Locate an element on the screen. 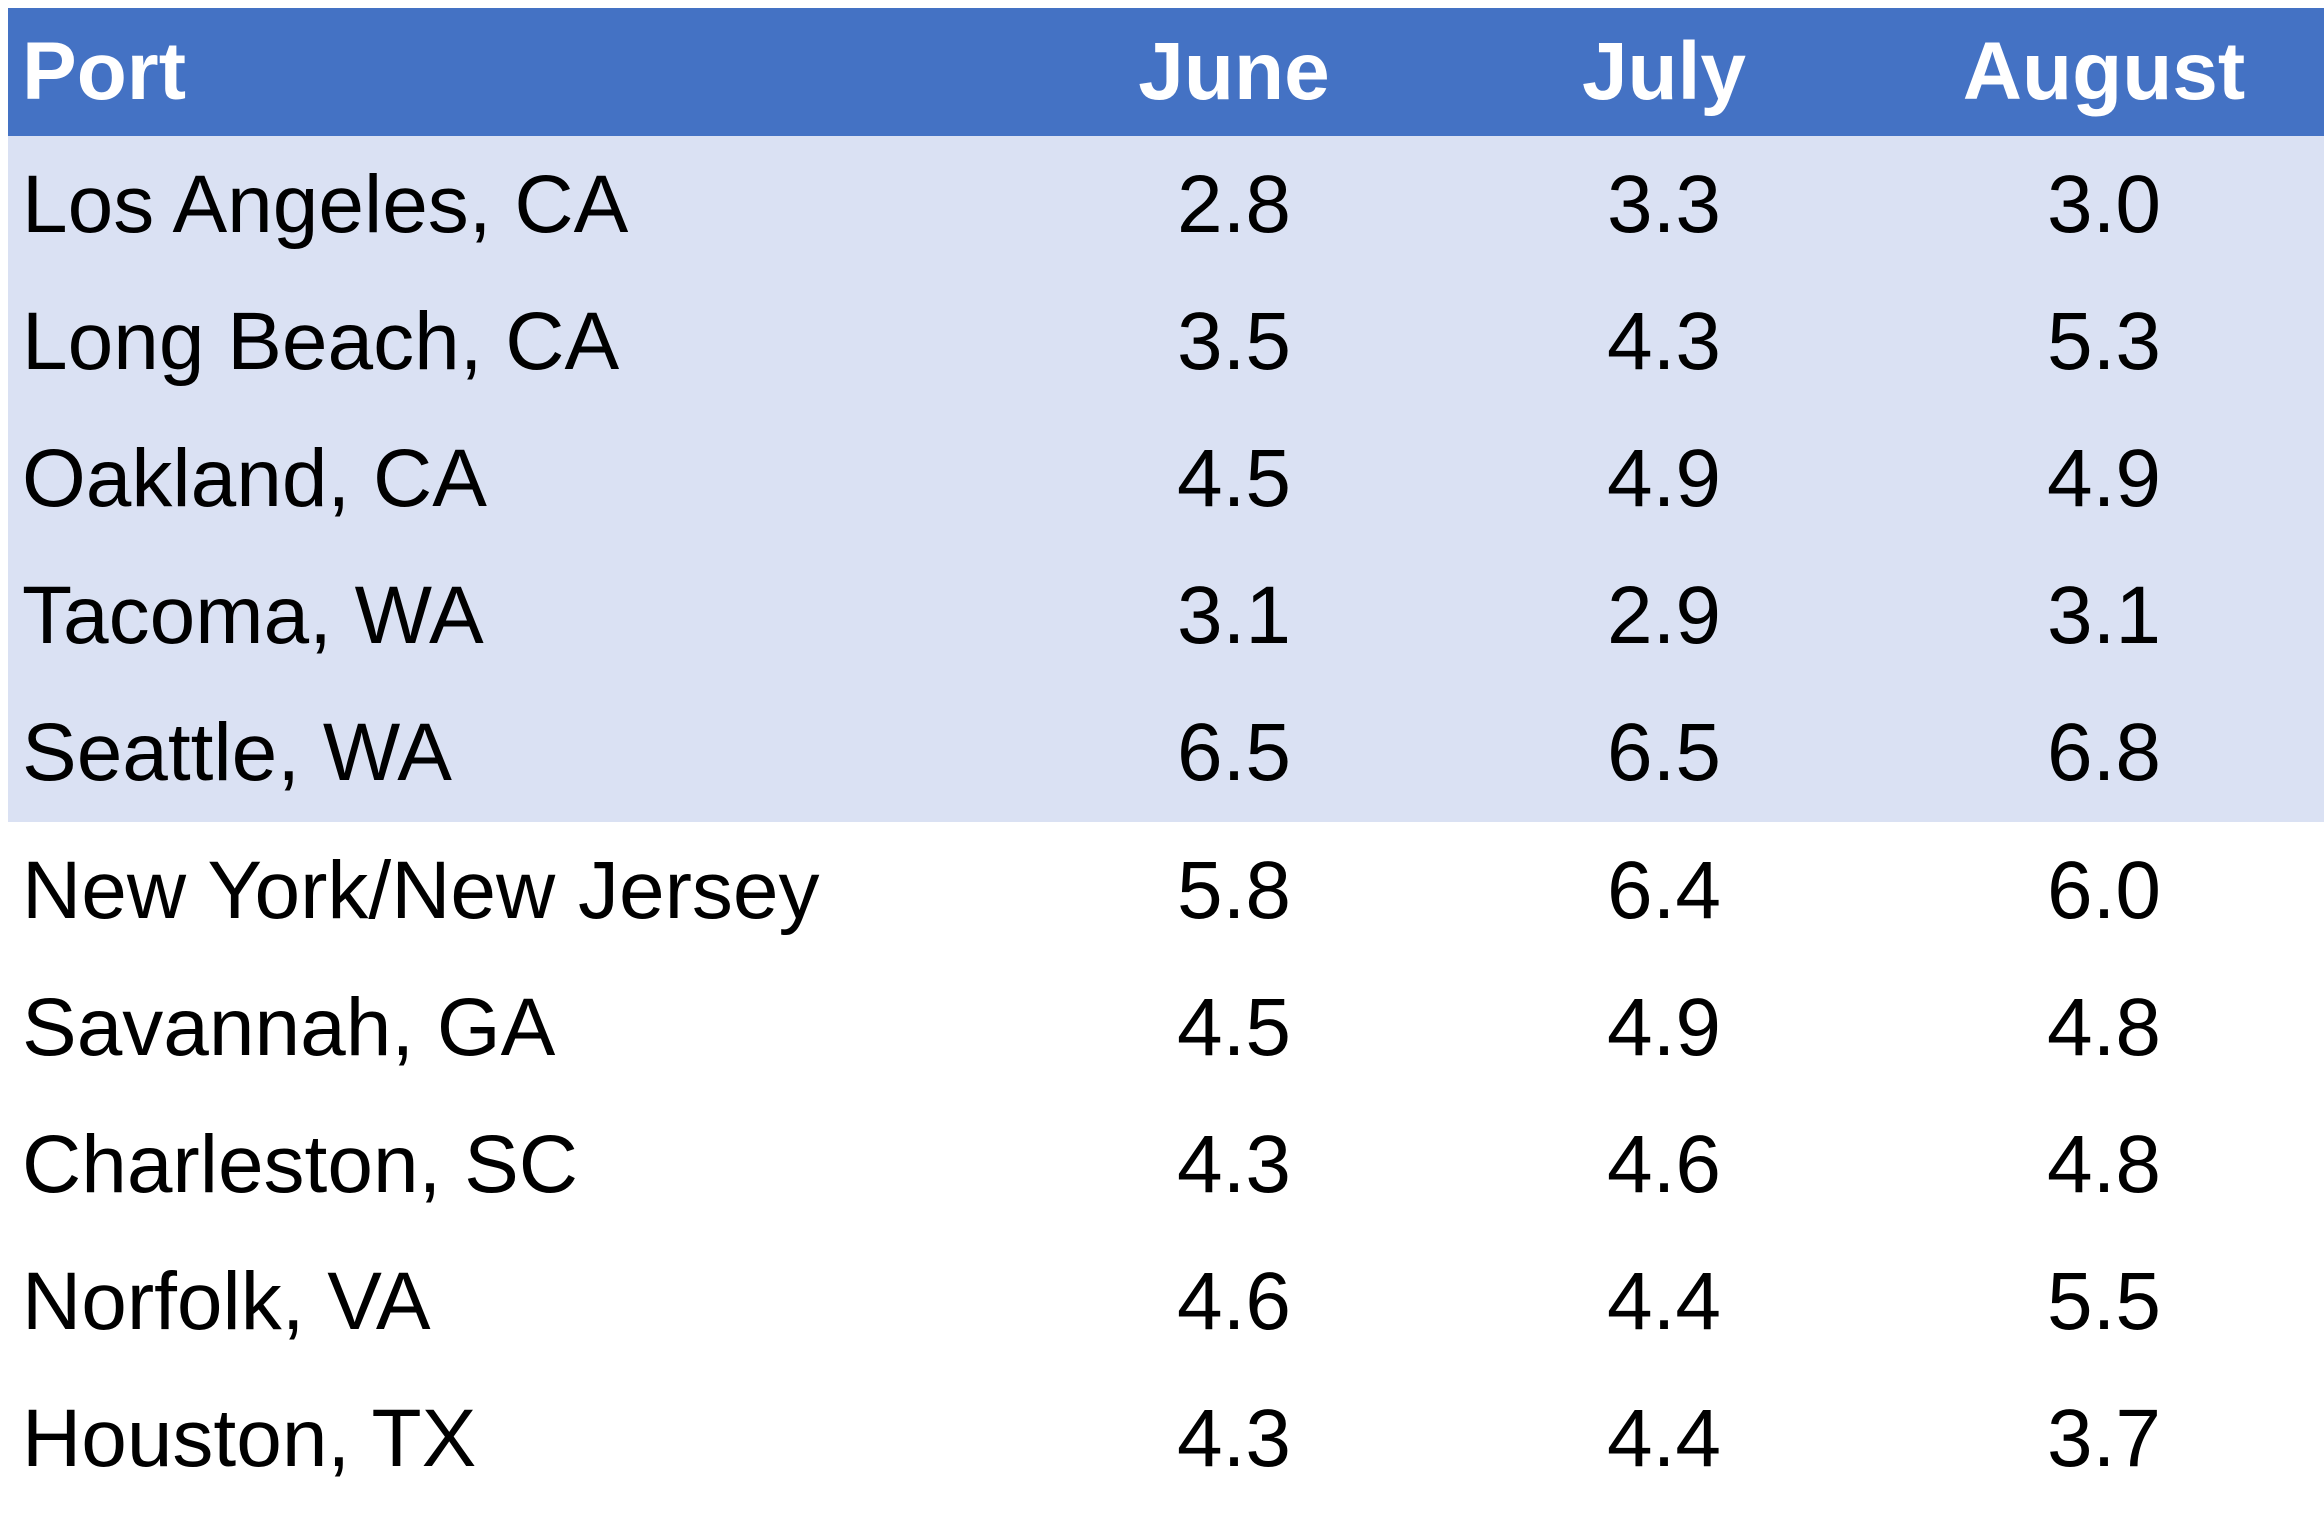  table-row: Charleston, SC 4.3 4.6 4.8 is located at coordinates (1166, 1165).